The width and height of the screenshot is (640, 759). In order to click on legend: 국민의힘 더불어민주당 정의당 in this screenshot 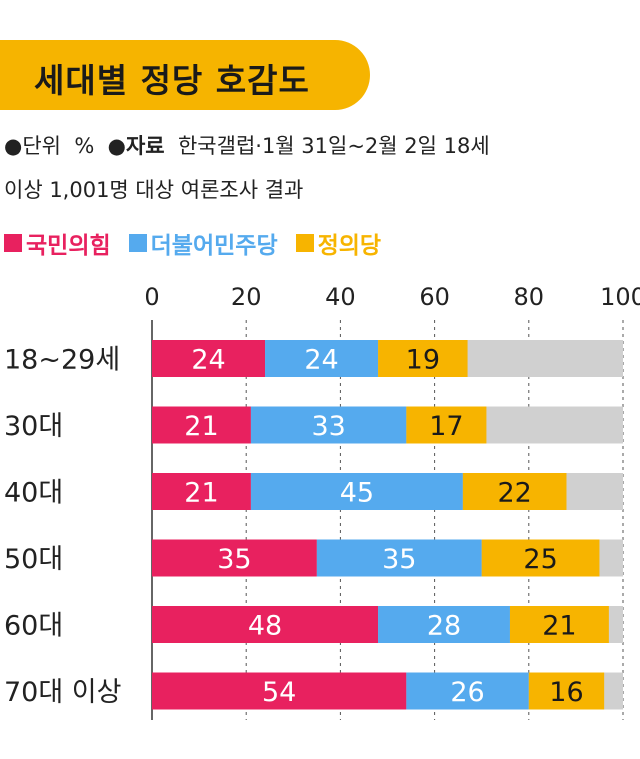, I will do `click(192, 243)`.